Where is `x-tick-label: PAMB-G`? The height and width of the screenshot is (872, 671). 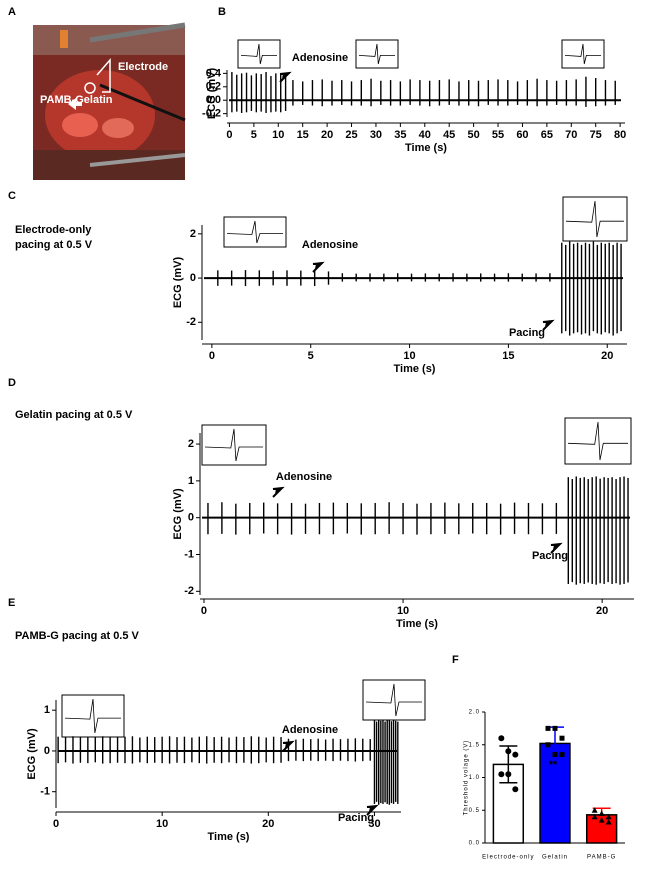
x-tick-label: PAMB-G is located at coordinates (601, 858).